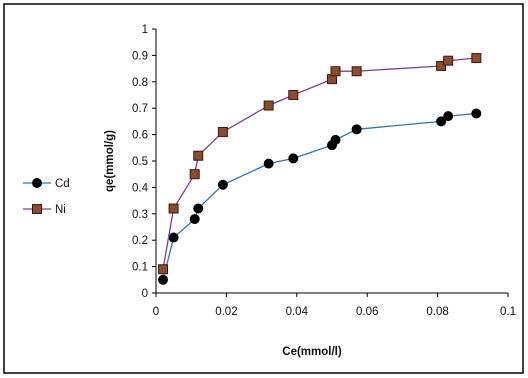  I want to click on legend-item-ni: Ni, so click(44, 210).